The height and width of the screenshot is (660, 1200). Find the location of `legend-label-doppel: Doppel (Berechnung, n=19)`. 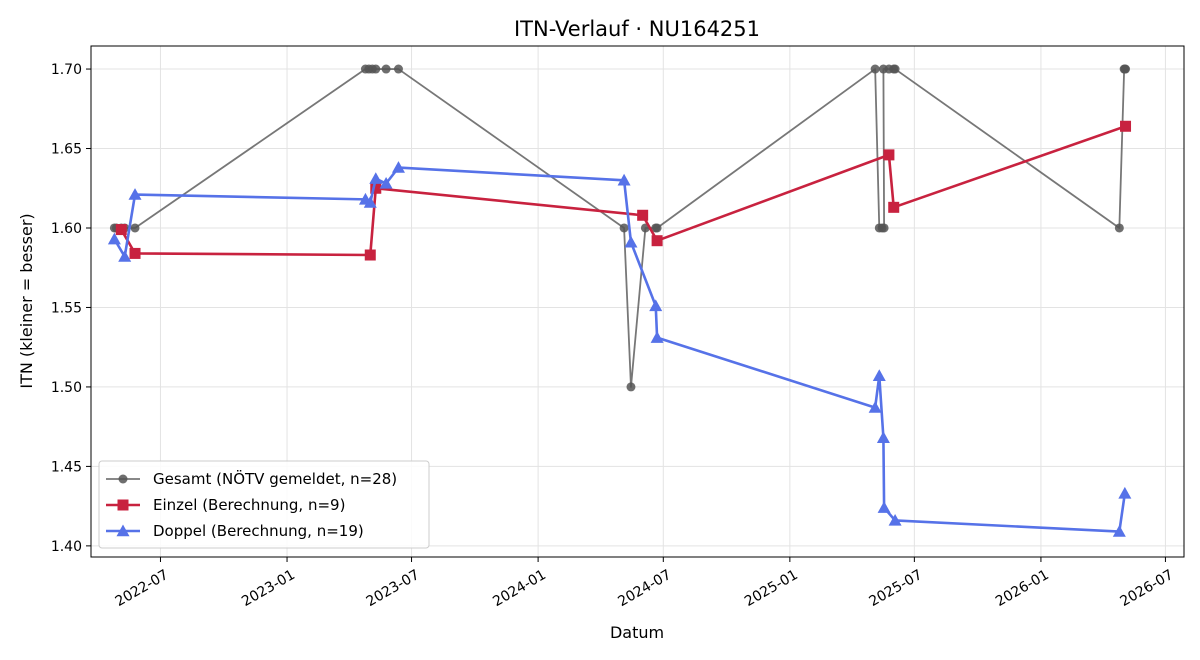

legend-label-doppel: Doppel (Berechnung, n=19) is located at coordinates (258, 531).